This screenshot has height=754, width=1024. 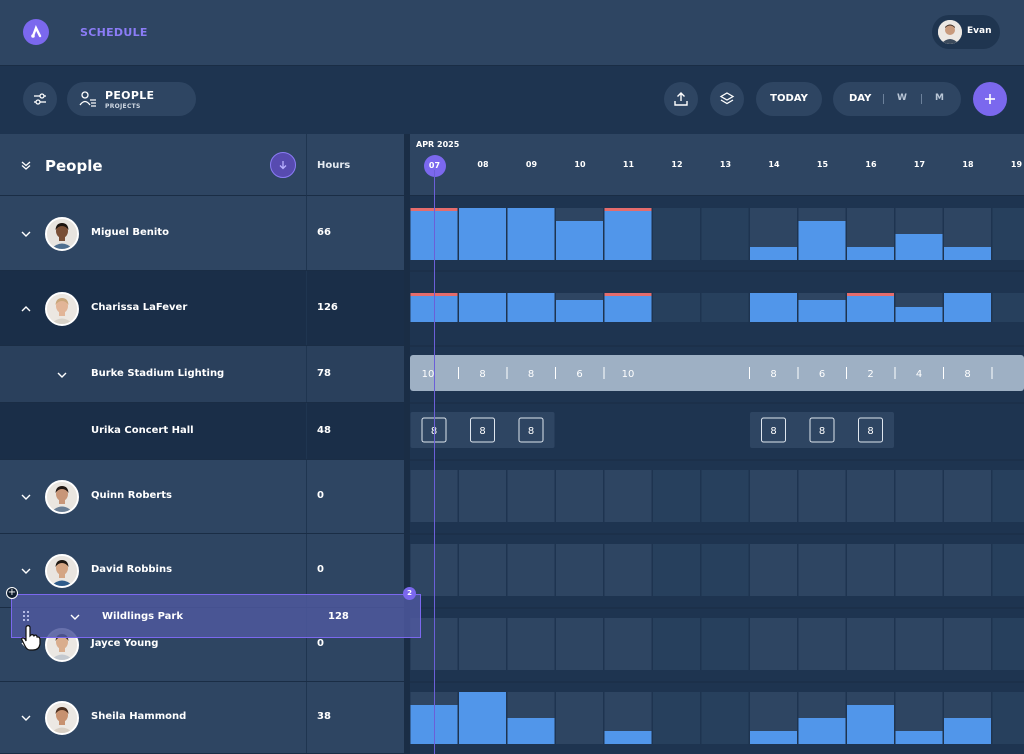 I want to click on day-label-today: 07, so click(x=434, y=166).